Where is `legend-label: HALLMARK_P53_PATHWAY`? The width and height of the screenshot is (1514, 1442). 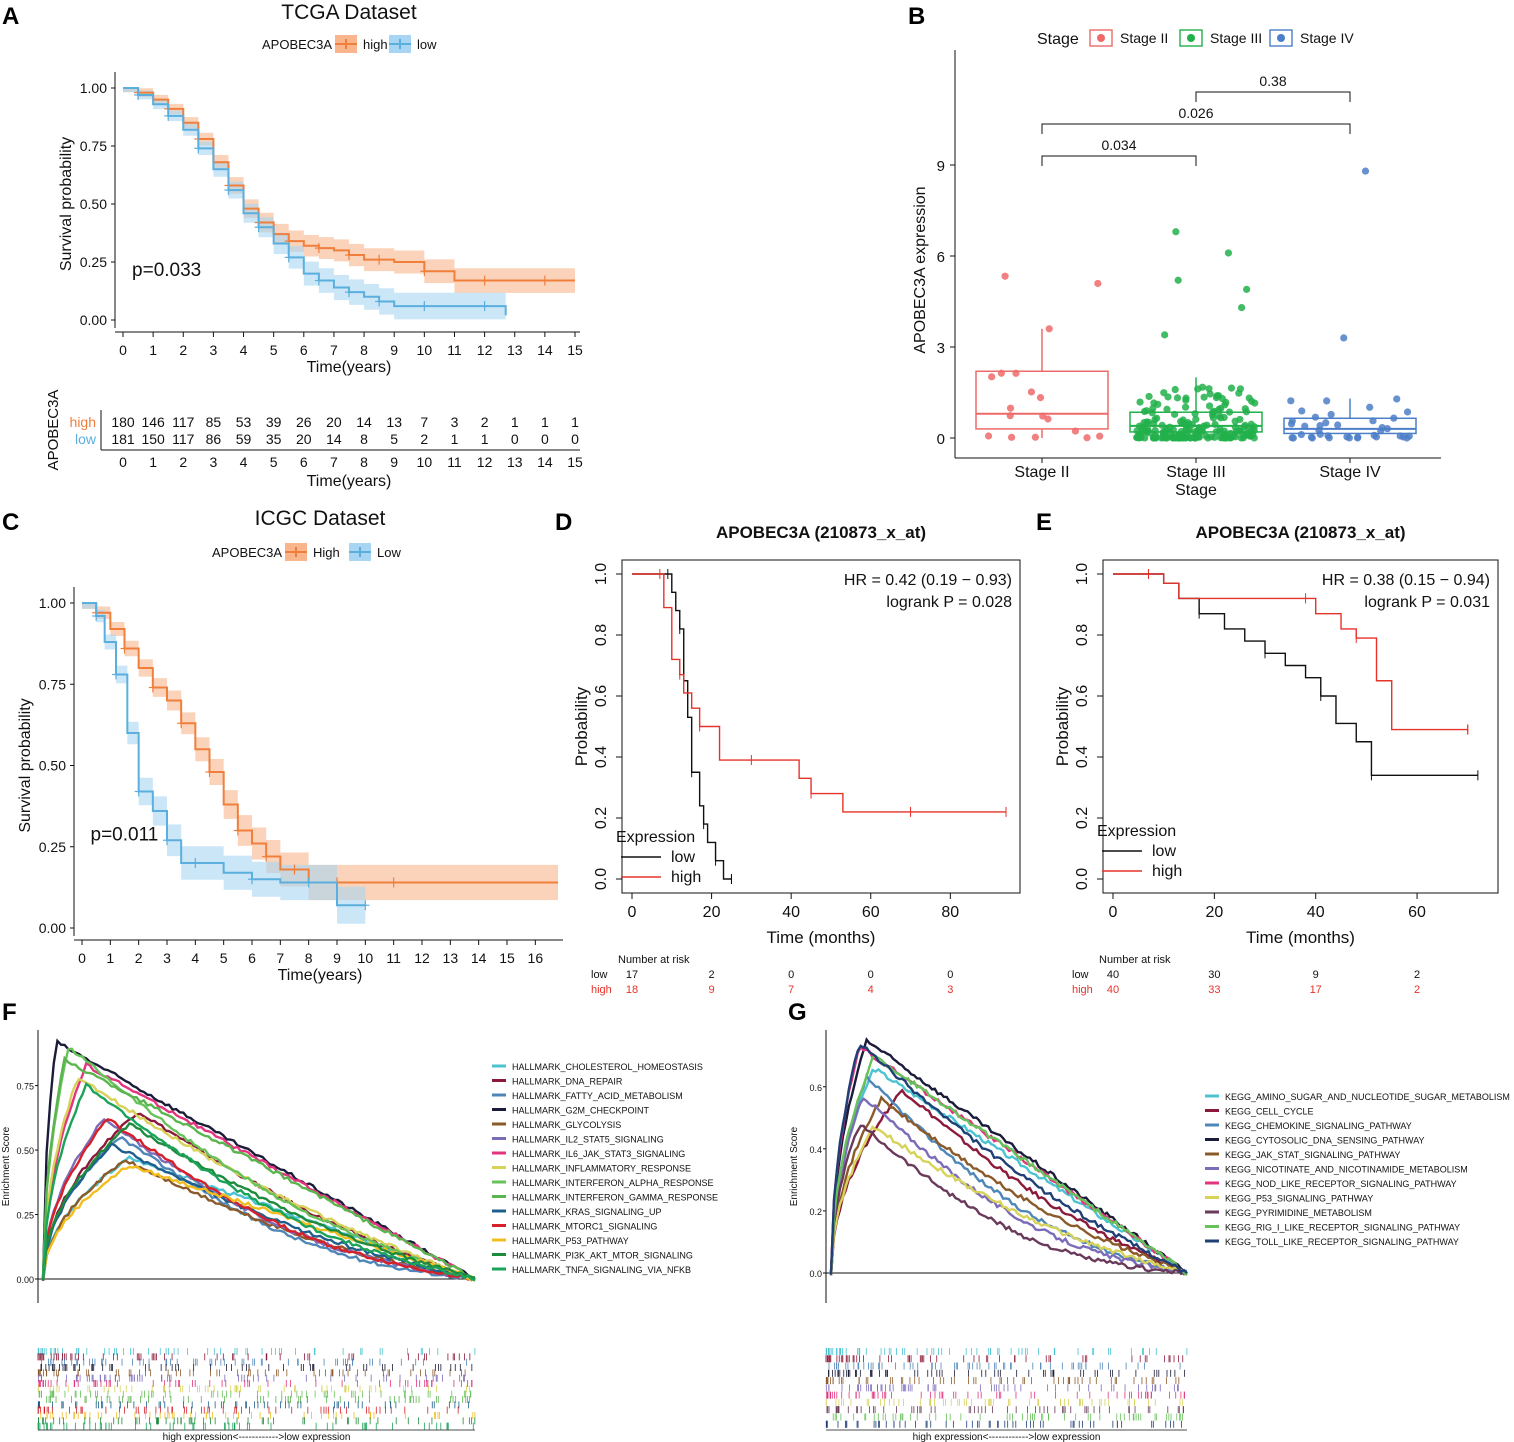
legend-label: HALLMARK_P53_PATHWAY is located at coordinates (570, 1241).